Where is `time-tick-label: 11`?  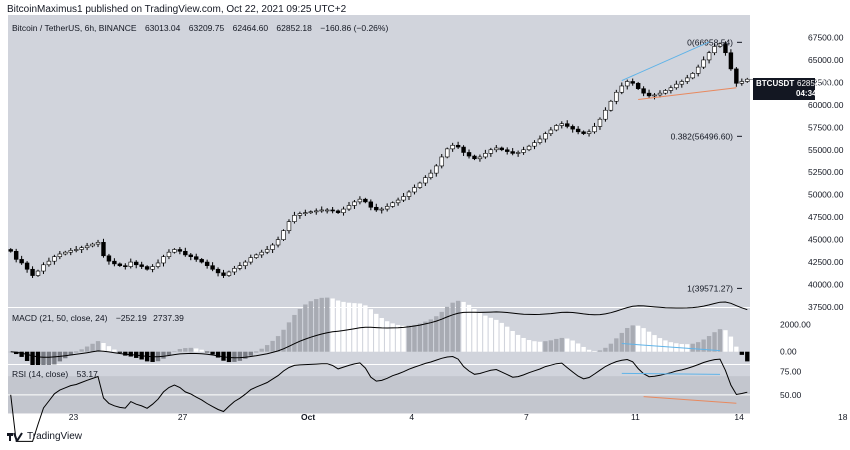
time-tick-label: 11 is located at coordinates (635, 417).